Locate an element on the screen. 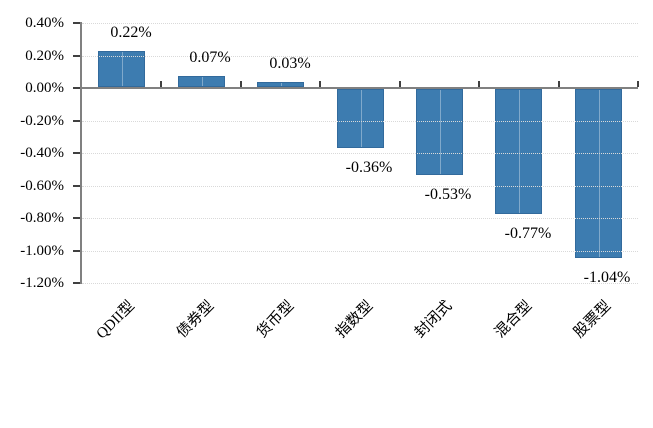  bar-封闭式 is located at coordinates (439, 132).